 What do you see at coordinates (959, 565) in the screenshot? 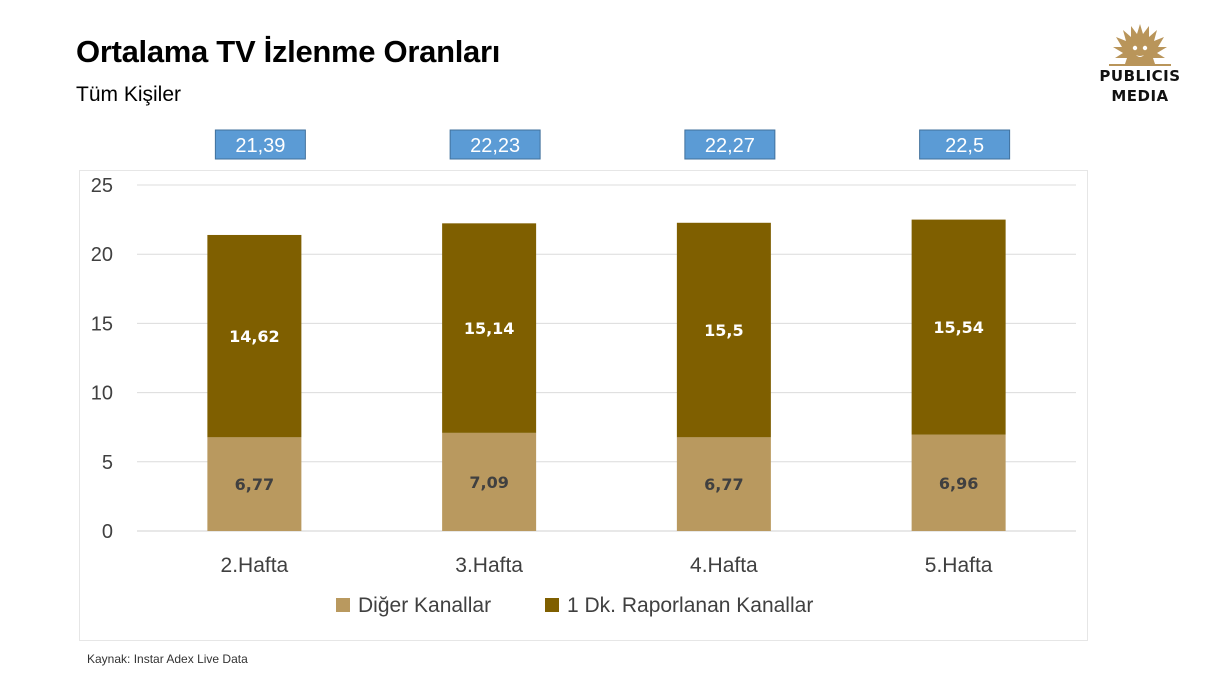
I see `x-tick-label: 5.Hafta` at bounding box center [959, 565].